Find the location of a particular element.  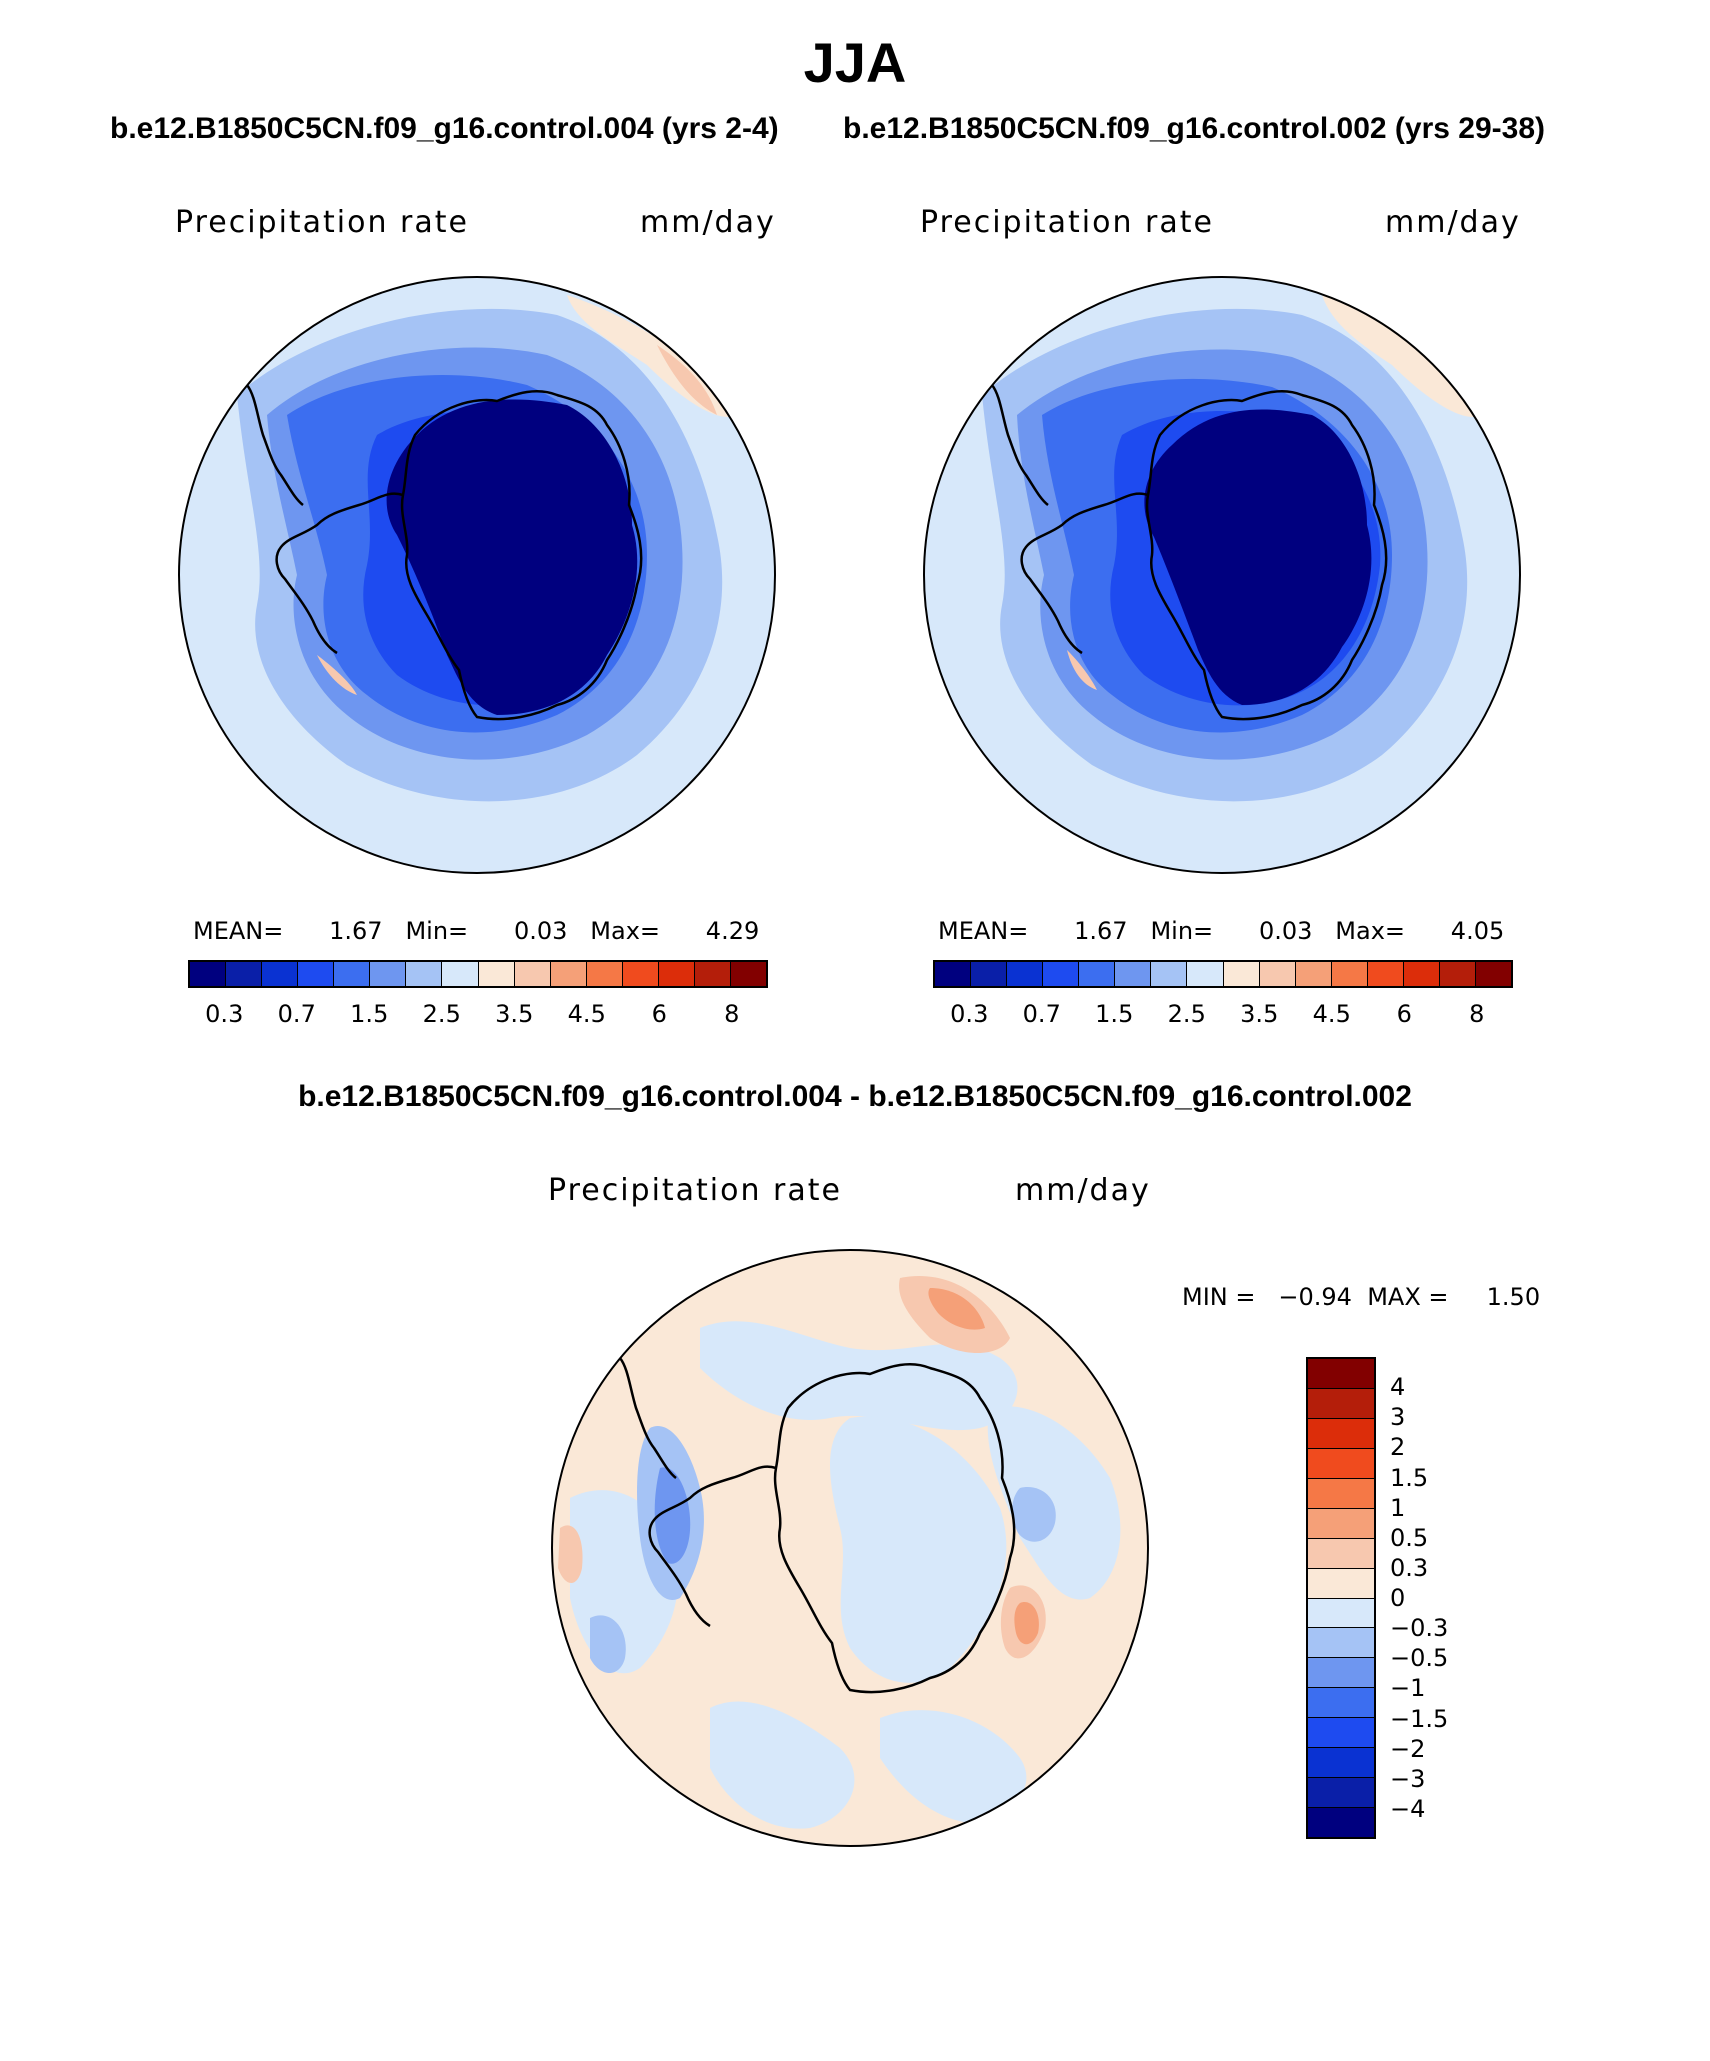

colorbar-tick-label: −0.3 is located at coordinates (1419, 1628).